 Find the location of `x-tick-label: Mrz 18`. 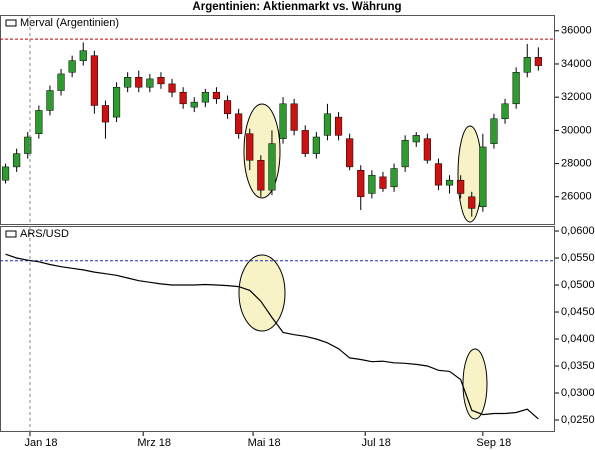

x-tick-label: Mrz 18 is located at coordinates (154, 443).